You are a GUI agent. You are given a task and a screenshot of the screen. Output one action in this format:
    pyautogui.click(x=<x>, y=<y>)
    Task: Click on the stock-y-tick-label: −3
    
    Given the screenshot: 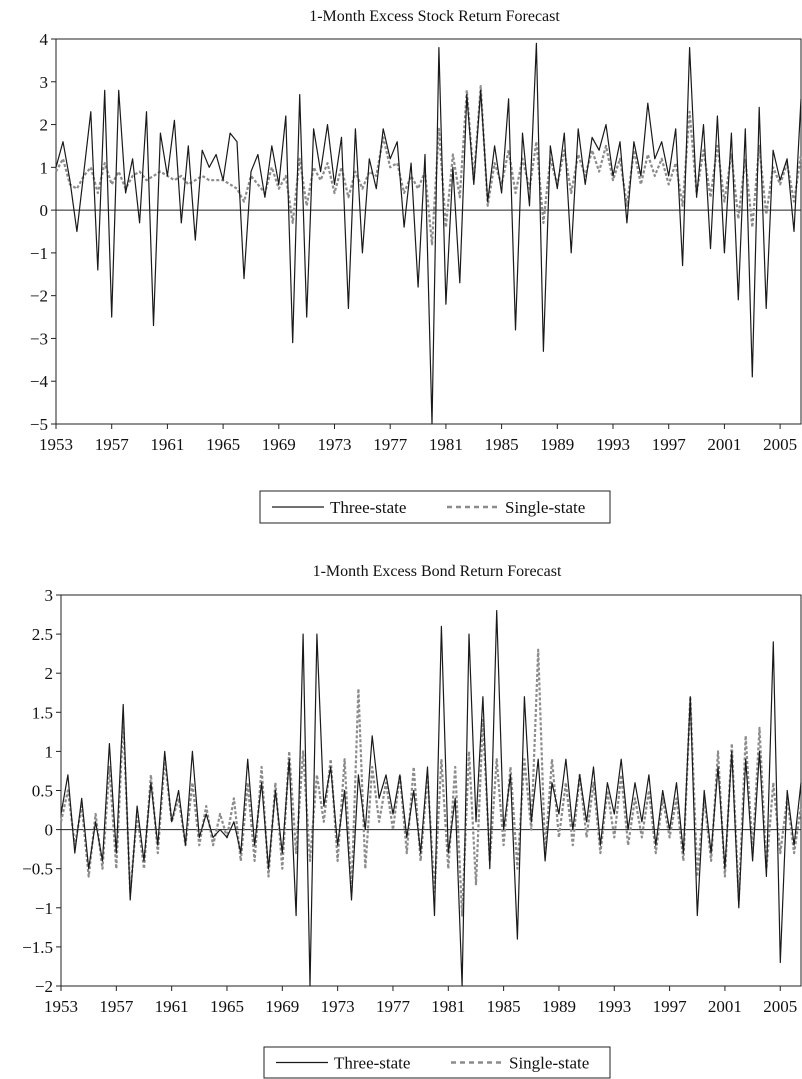 What is the action you would take?
    pyautogui.click(x=39, y=338)
    